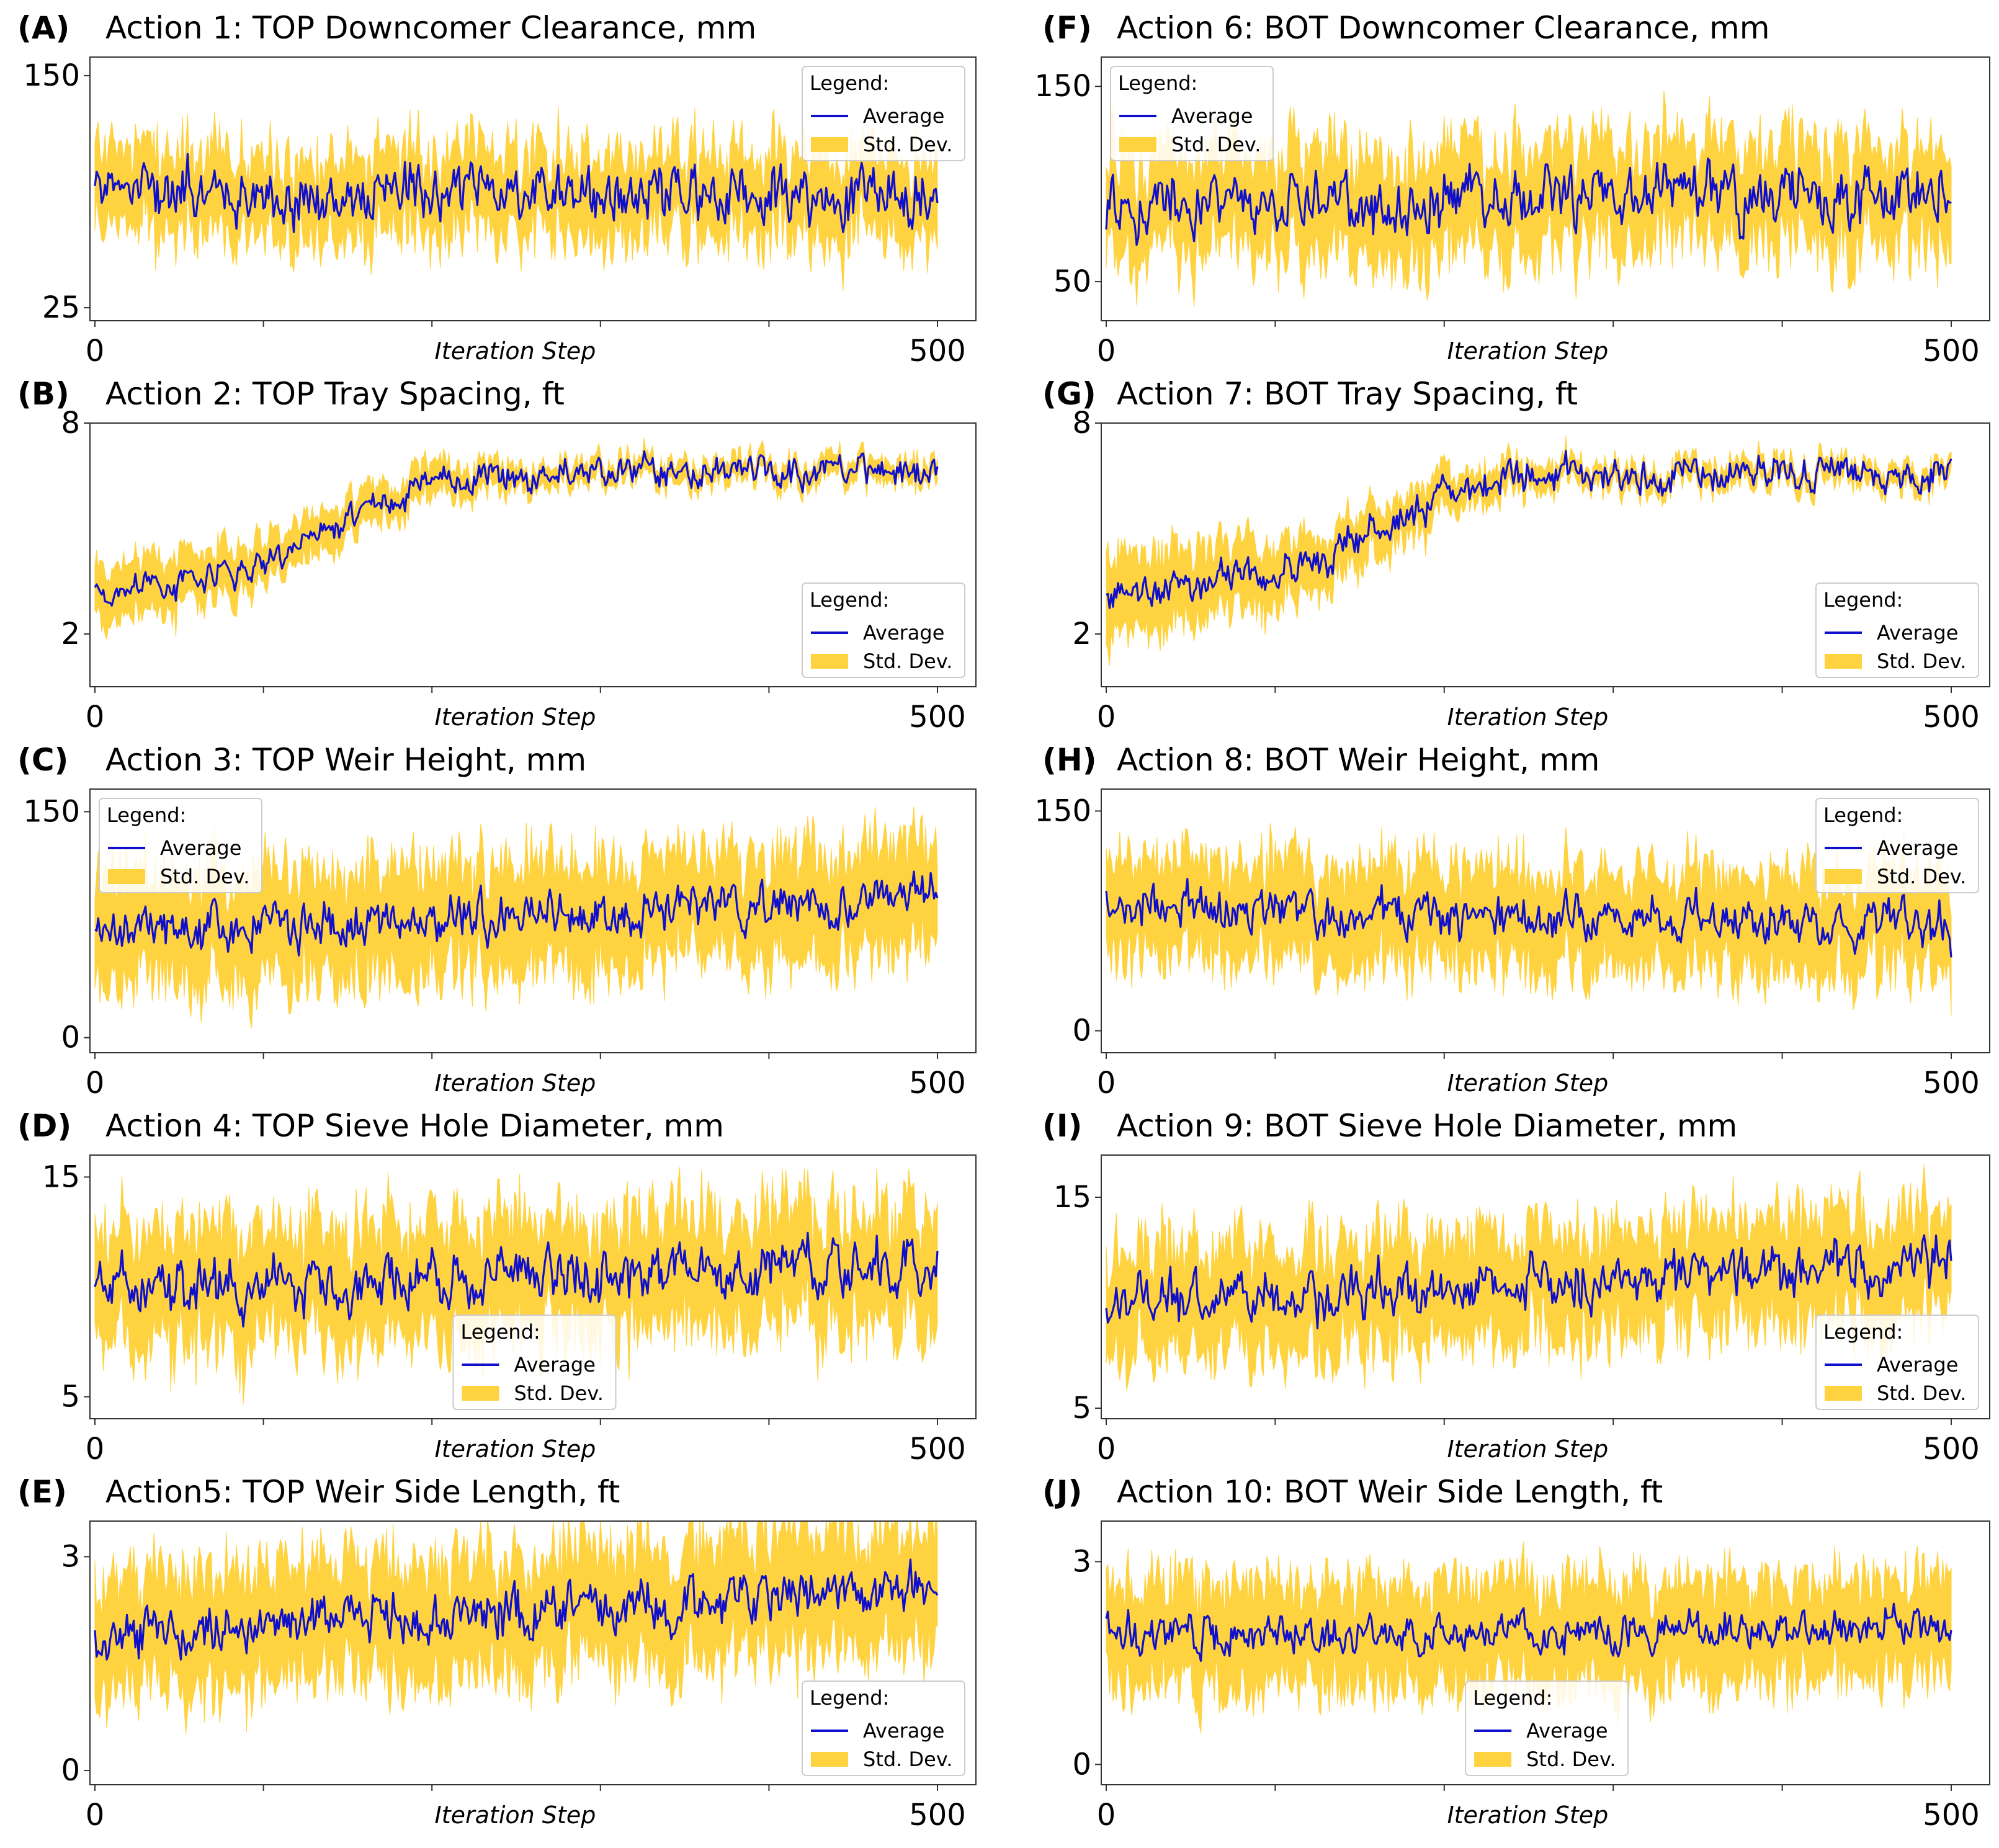  What do you see at coordinates (335, 394) in the screenshot?
I see `chart-title: Action 2: TOP Tray Spacing, ft` at bounding box center [335, 394].